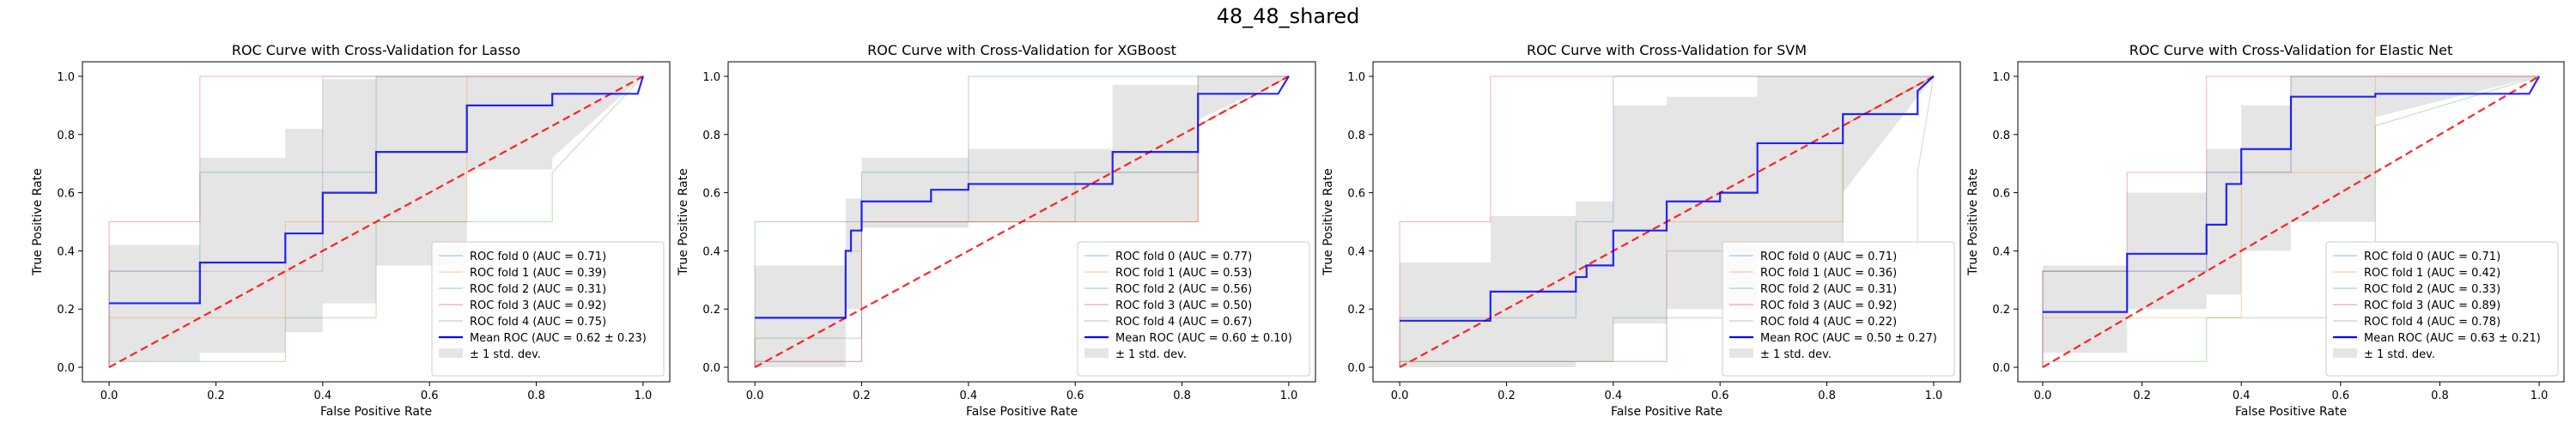  I want to click on legend-label-fold-1: ROC fold 1 (AUC = 0.36), so click(1828, 273).